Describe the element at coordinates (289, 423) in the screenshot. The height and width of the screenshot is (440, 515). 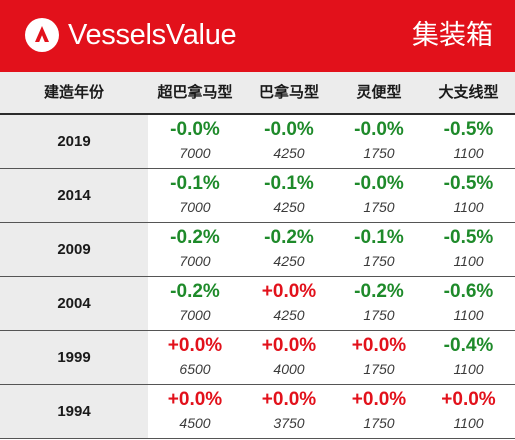
I see `vessel-value: 3750` at that location.